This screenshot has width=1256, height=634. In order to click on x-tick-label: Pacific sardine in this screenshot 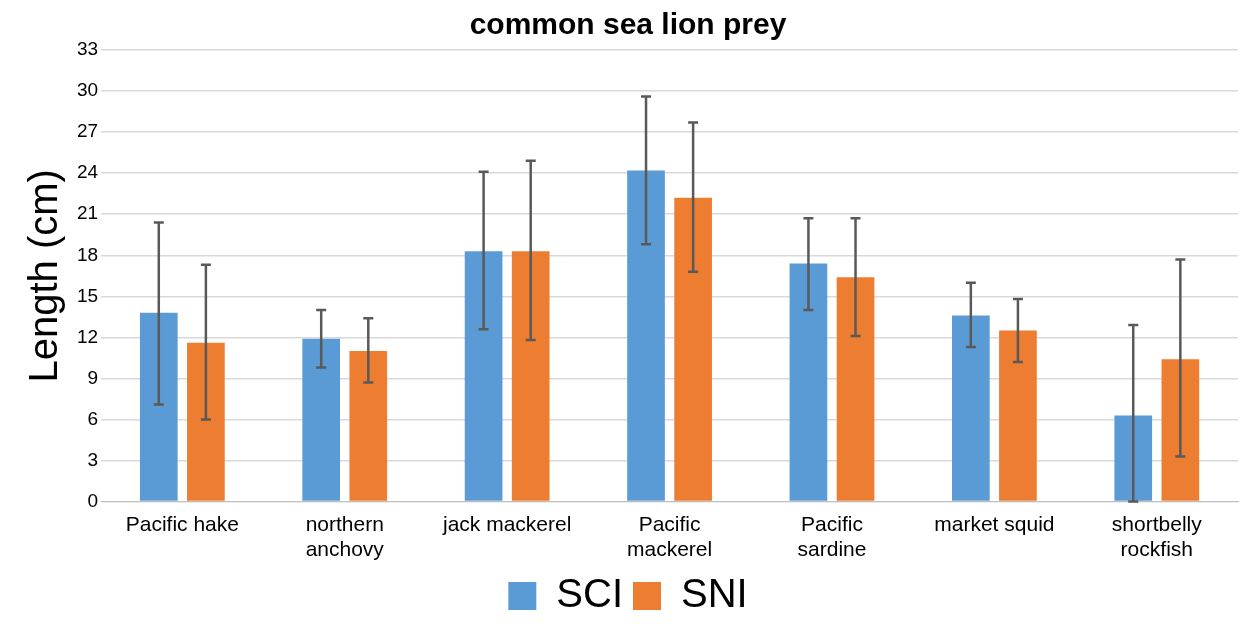, I will do `click(832, 536)`.